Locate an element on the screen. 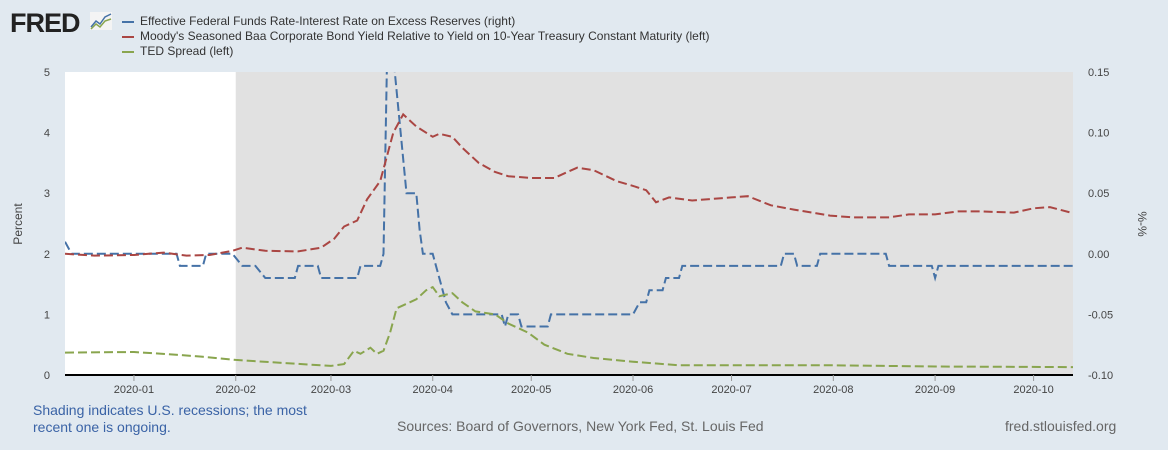  x-tick-label: 2020-10 is located at coordinates (1033, 390).